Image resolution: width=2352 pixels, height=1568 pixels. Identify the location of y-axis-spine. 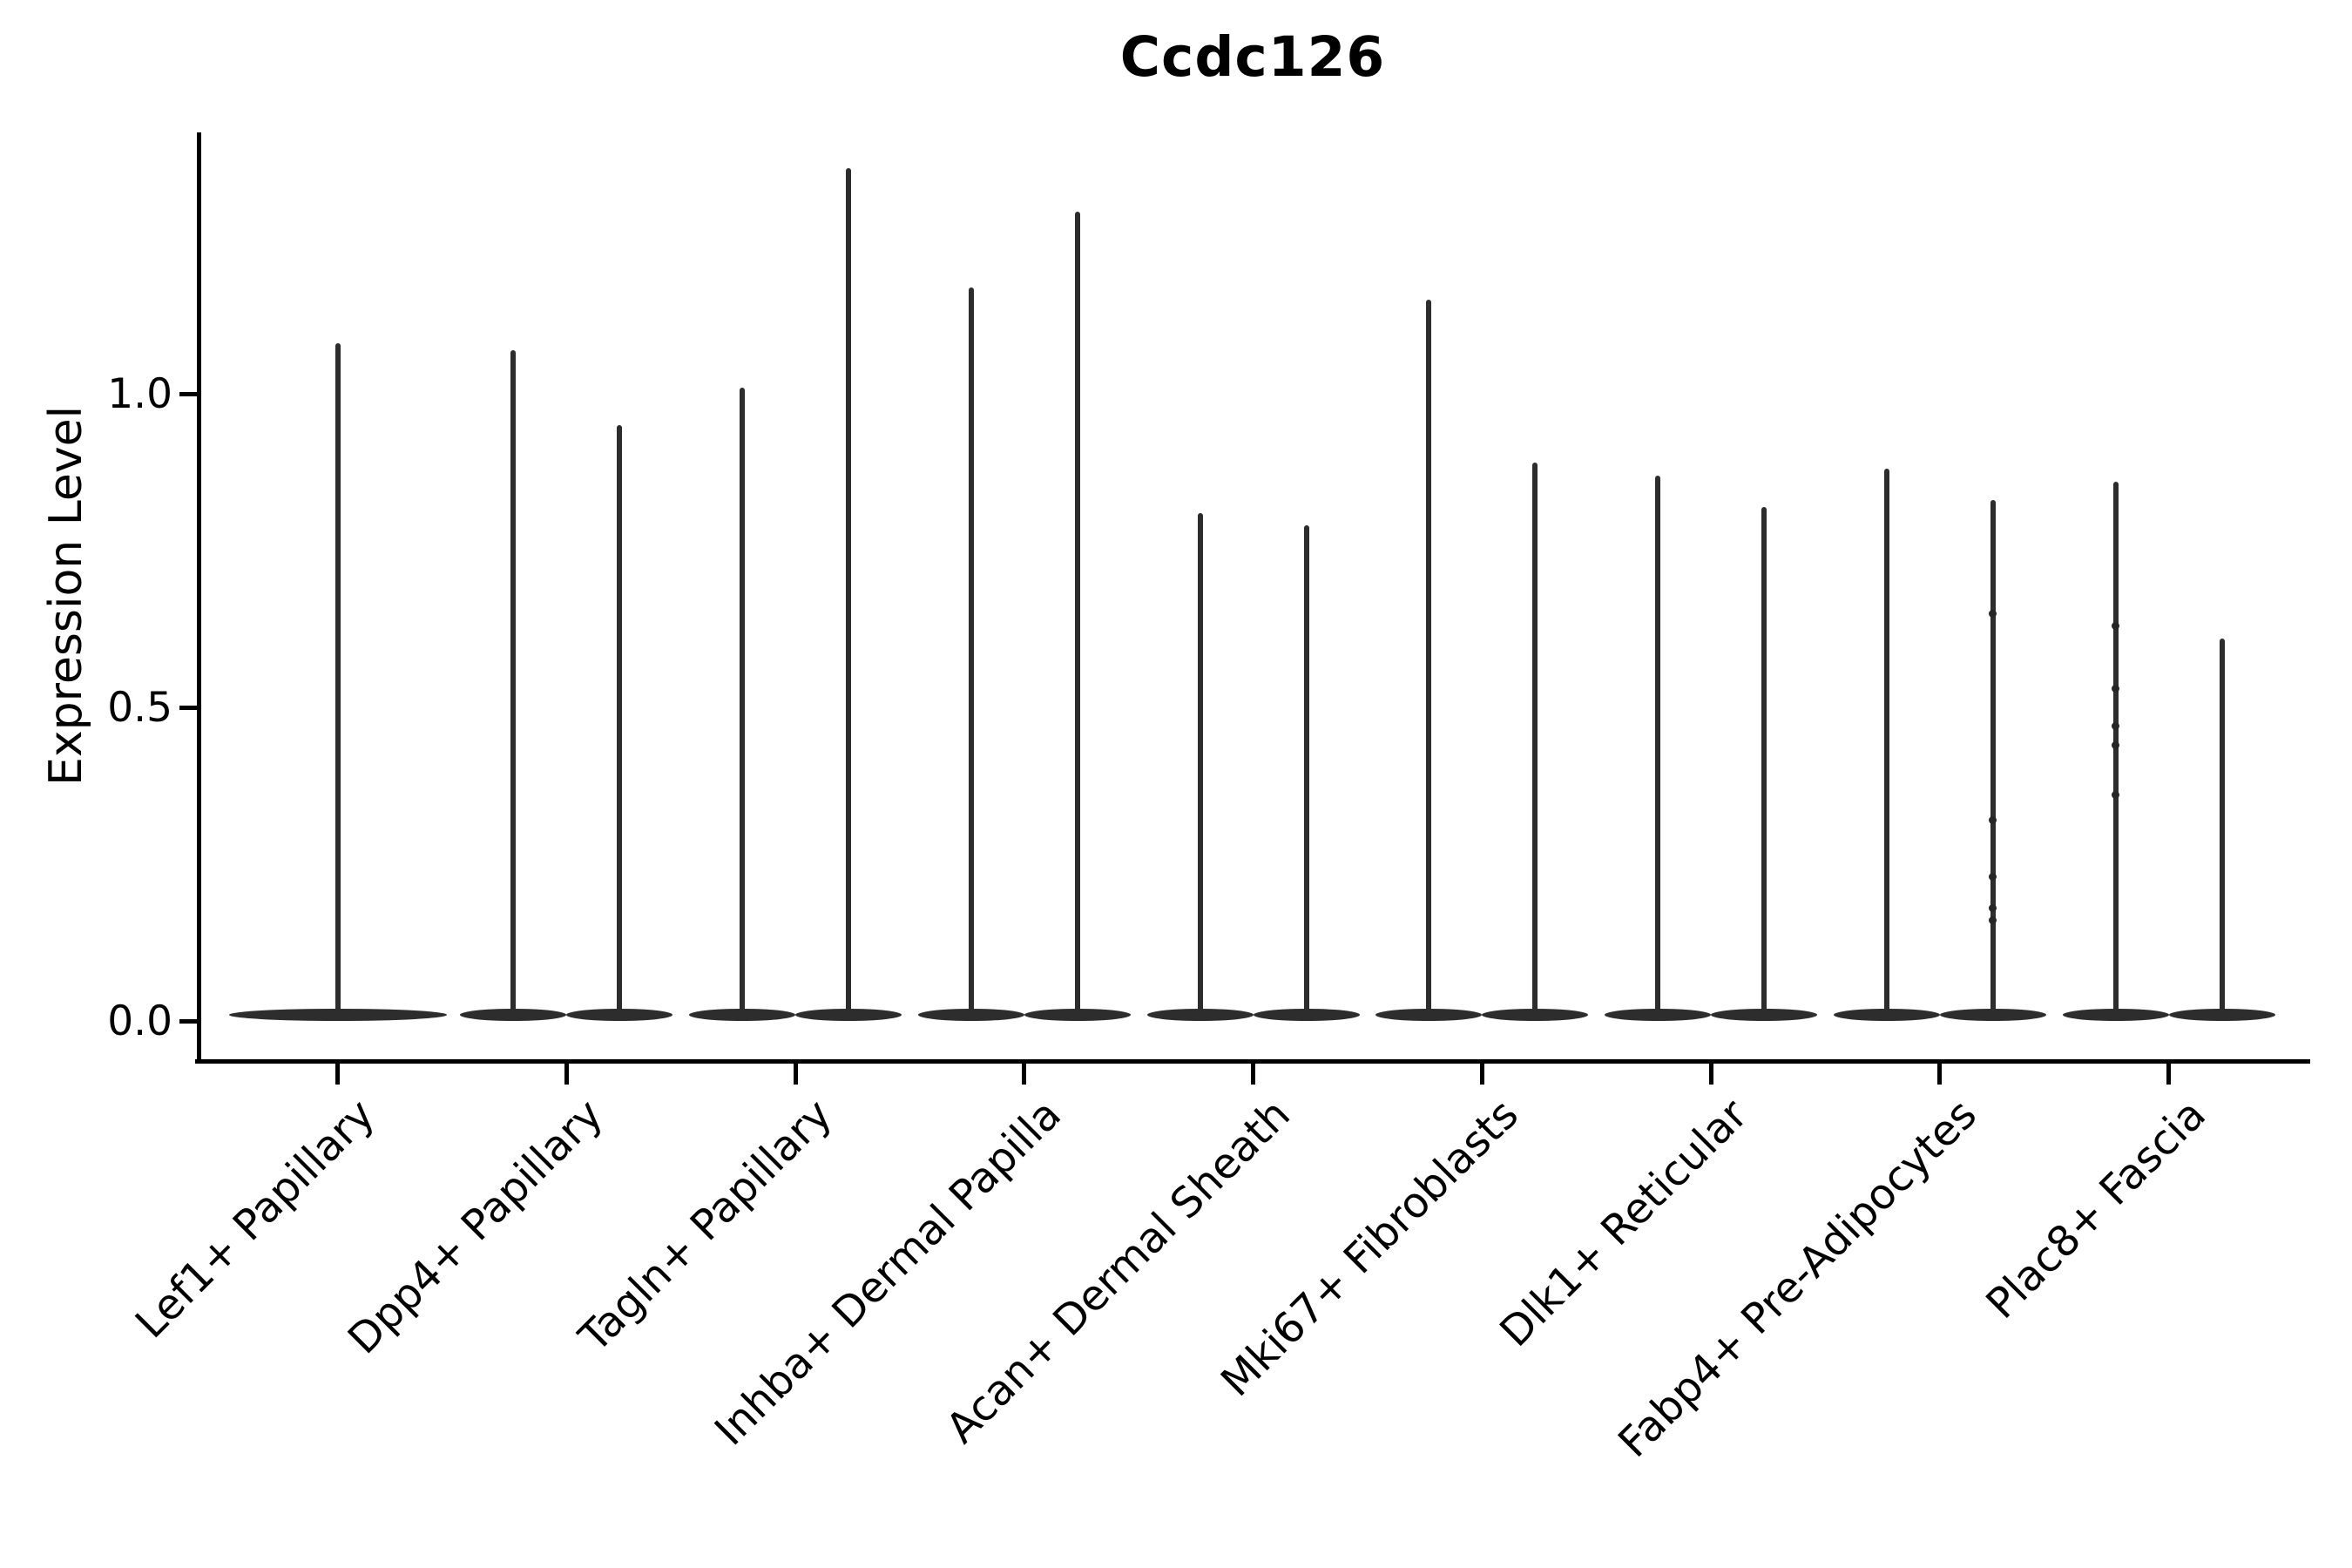
(199, 598).